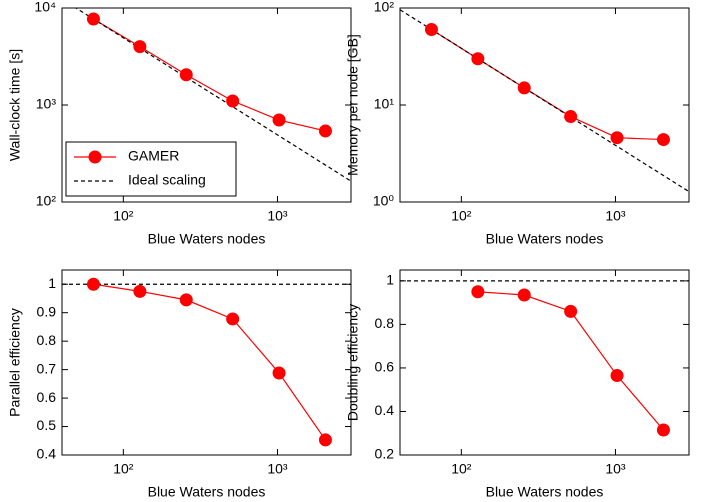 This screenshot has width=705, height=502. What do you see at coordinates (47, 311) in the screenshot?
I see `y-tick-label: 0.9` at bounding box center [47, 311].